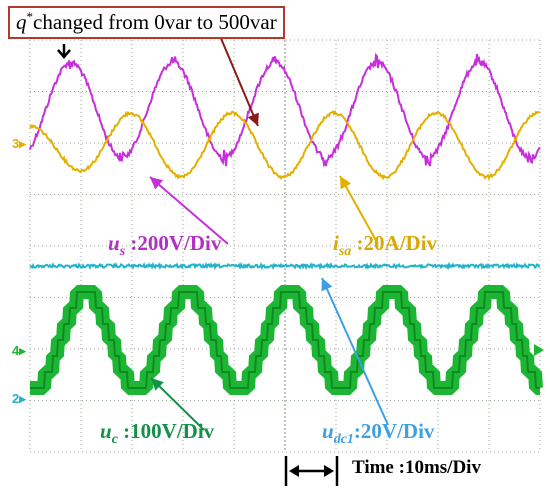  I want to click on channel-marker-4: 4▸, so click(19, 350).